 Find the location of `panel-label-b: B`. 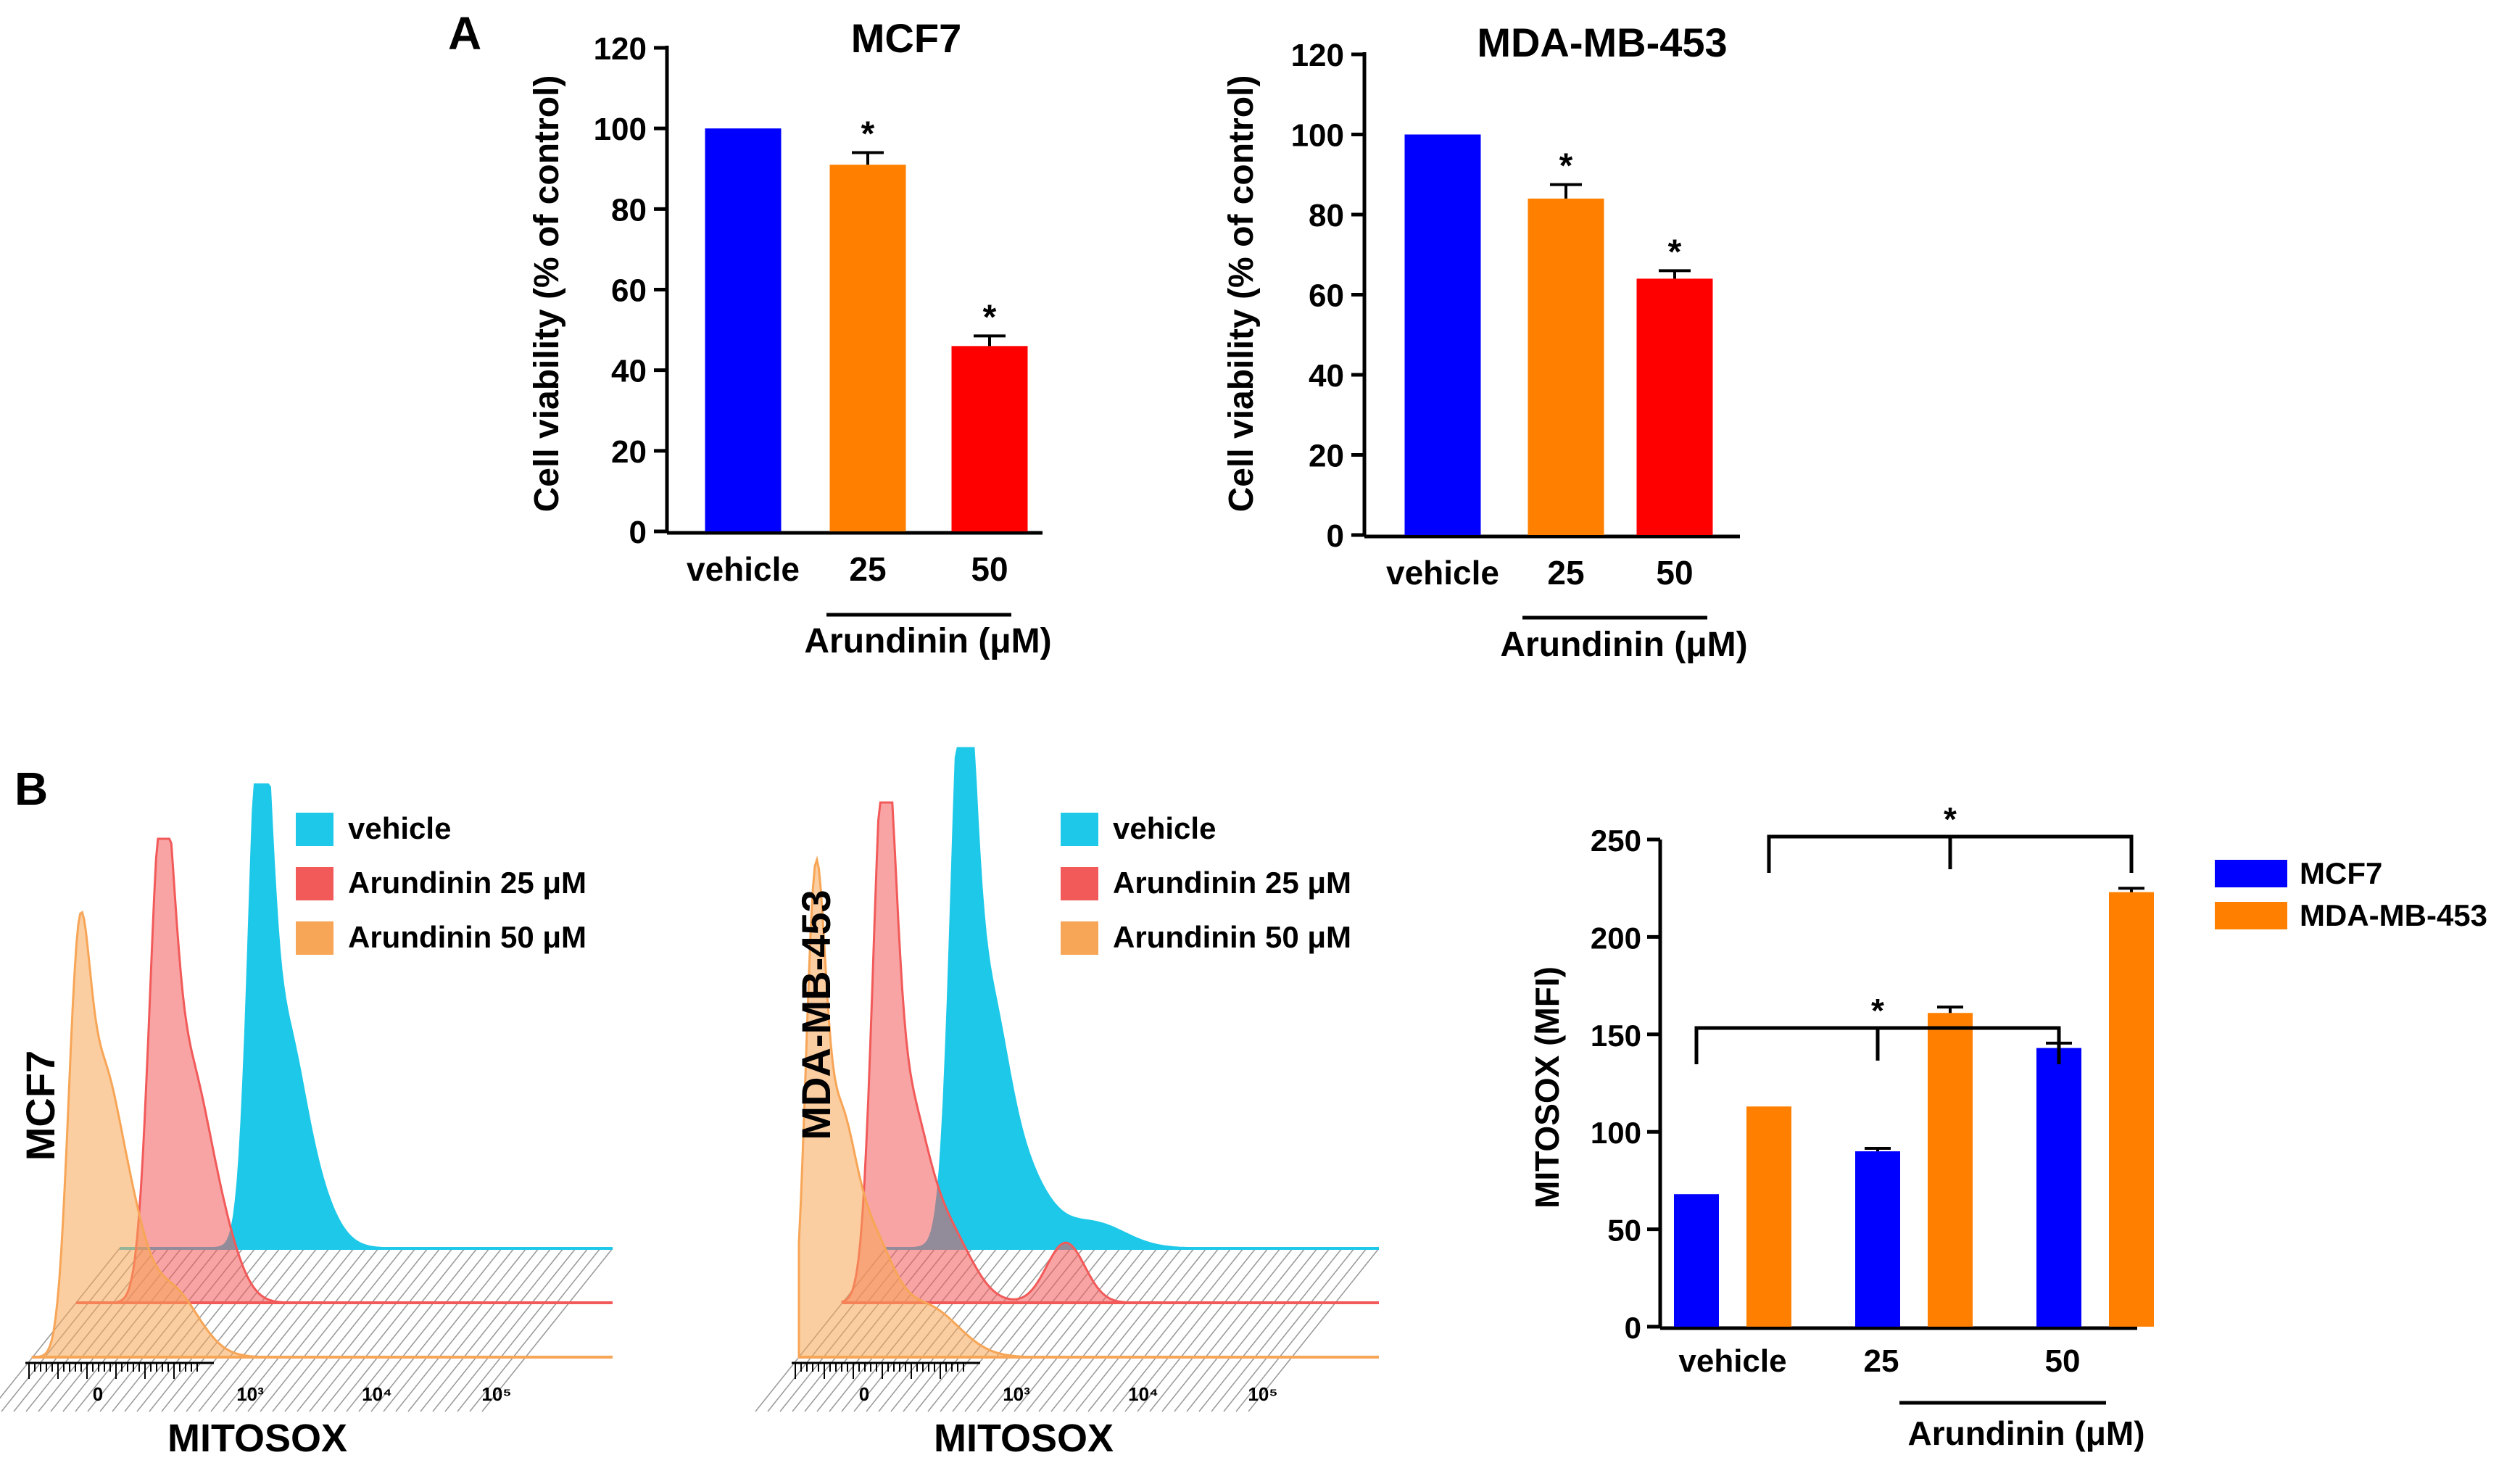

panel-label-b: B is located at coordinates (31, 789).